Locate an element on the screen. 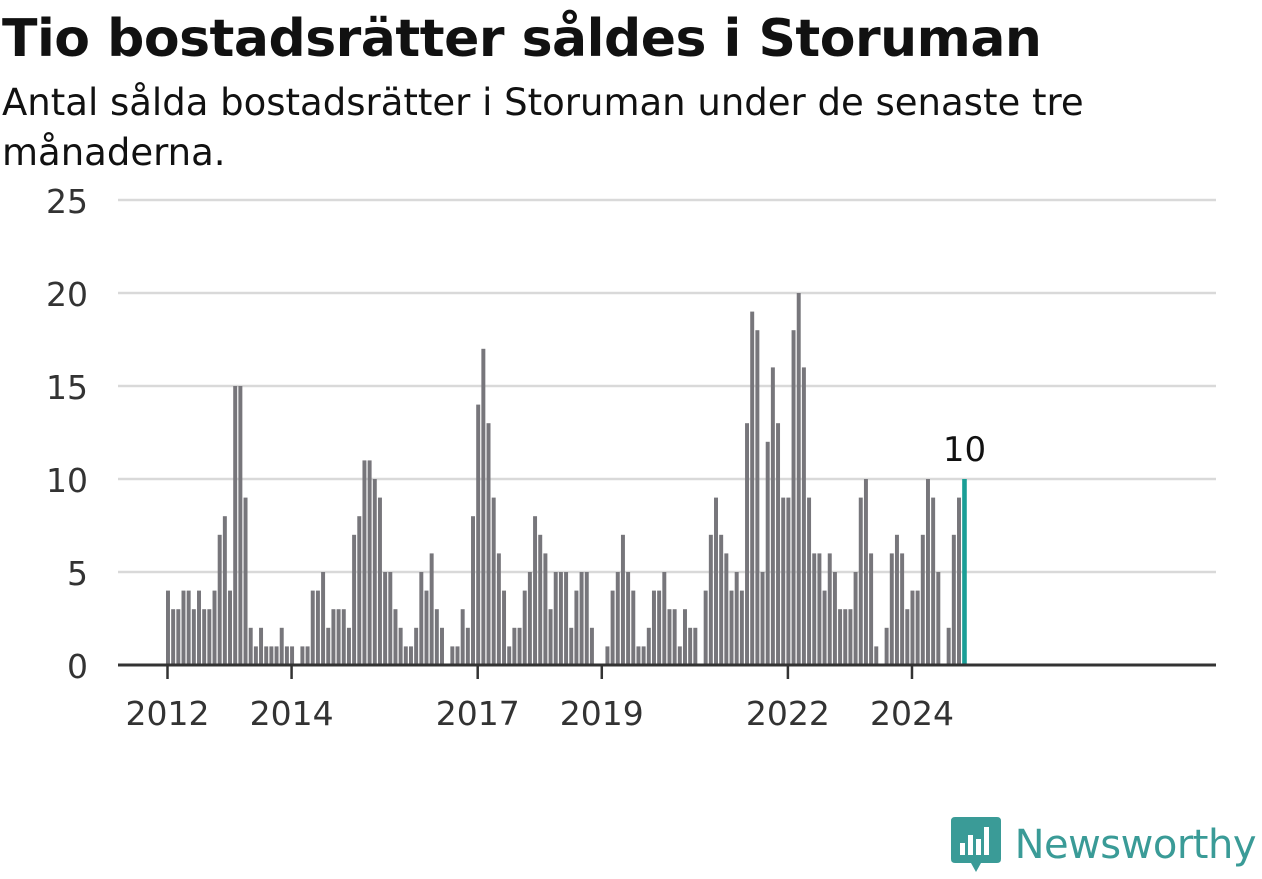 The width and height of the screenshot is (1262, 879). y-tick-label: 0 is located at coordinates (77, 666).